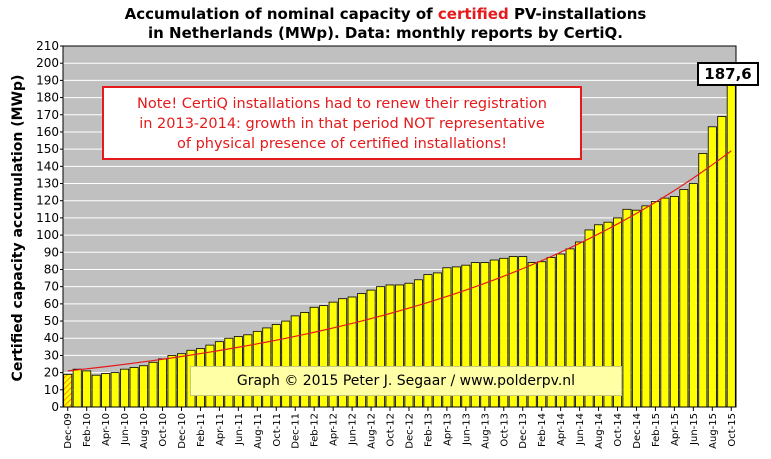 This screenshot has width=771, height=459. Describe the element at coordinates (504, 430) in the screenshot. I see `x-tick-label: Oct-13` at that location.